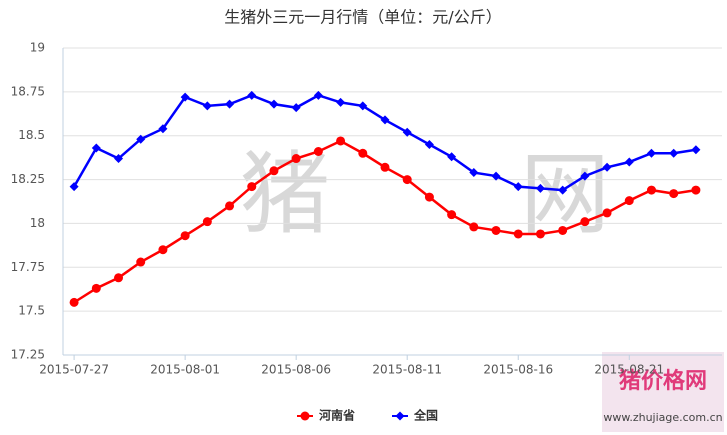  What do you see at coordinates (407, 370) in the screenshot?
I see `x-tick-label: 2015-08-11` at bounding box center [407, 370].